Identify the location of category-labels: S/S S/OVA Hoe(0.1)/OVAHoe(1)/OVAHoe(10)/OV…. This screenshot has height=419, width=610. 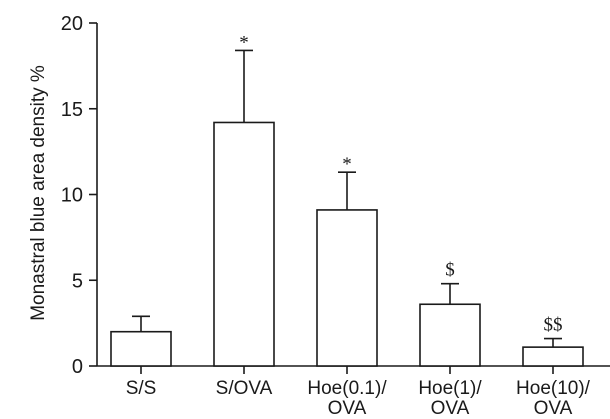
(358, 398).